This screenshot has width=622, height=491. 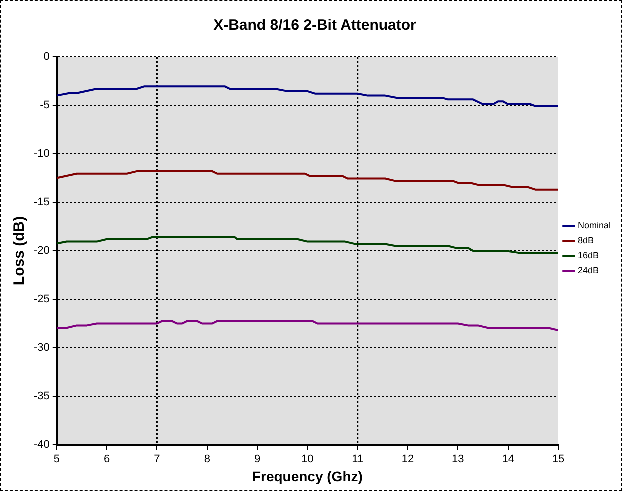 What do you see at coordinates (586, 240) in the screenshot?
I see `legend-label: 8dB` at bounding box center [586, 240].